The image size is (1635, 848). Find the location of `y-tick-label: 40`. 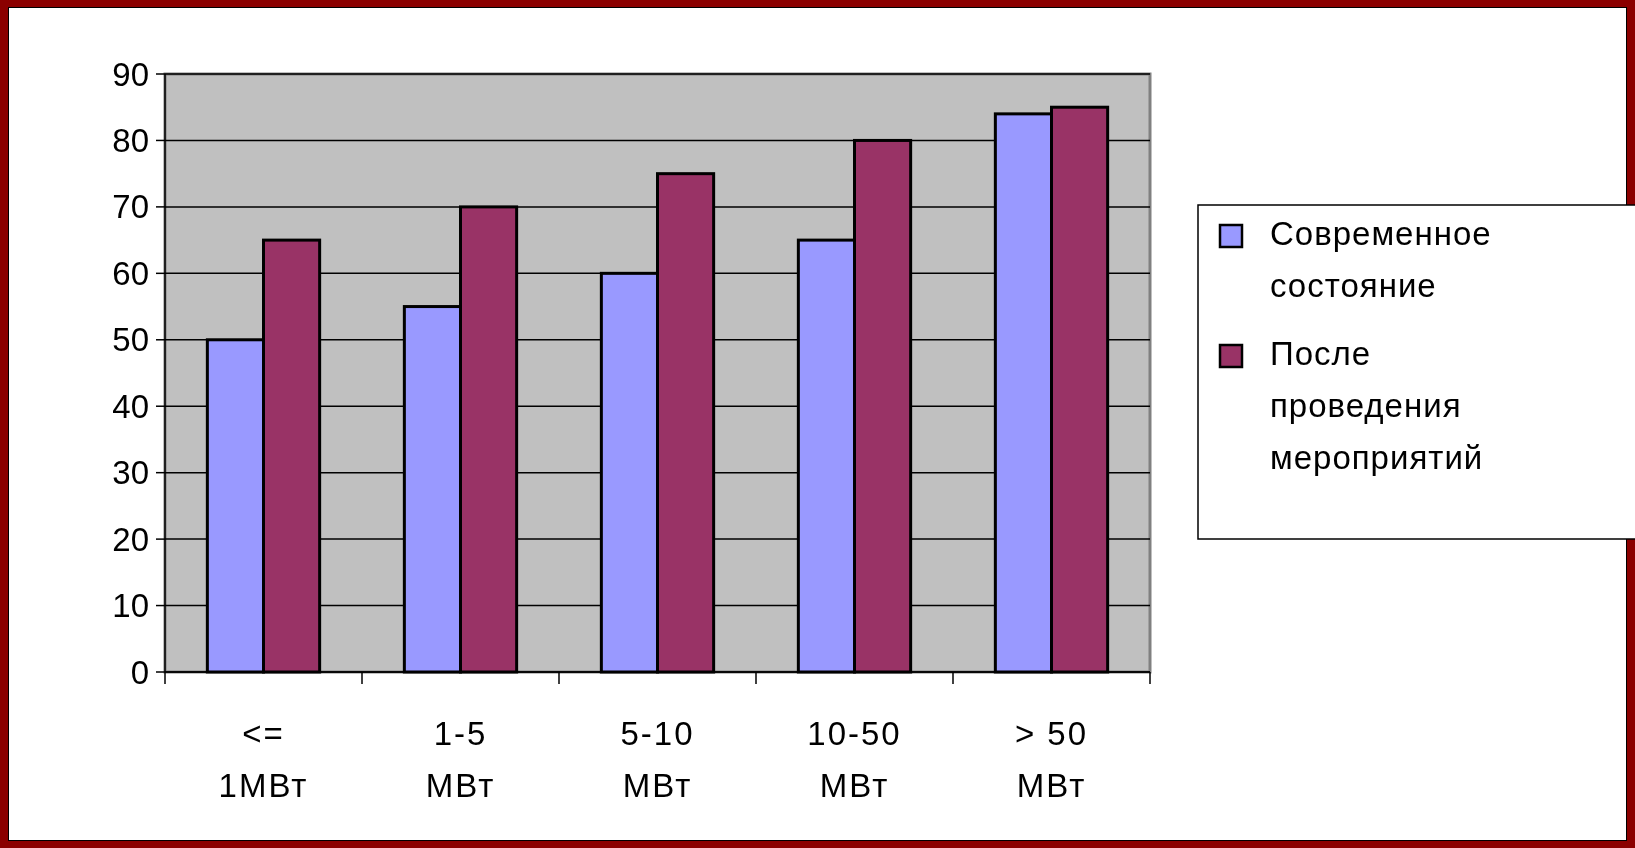

y-tick-label: 40 is located at coordinates (130, 406).